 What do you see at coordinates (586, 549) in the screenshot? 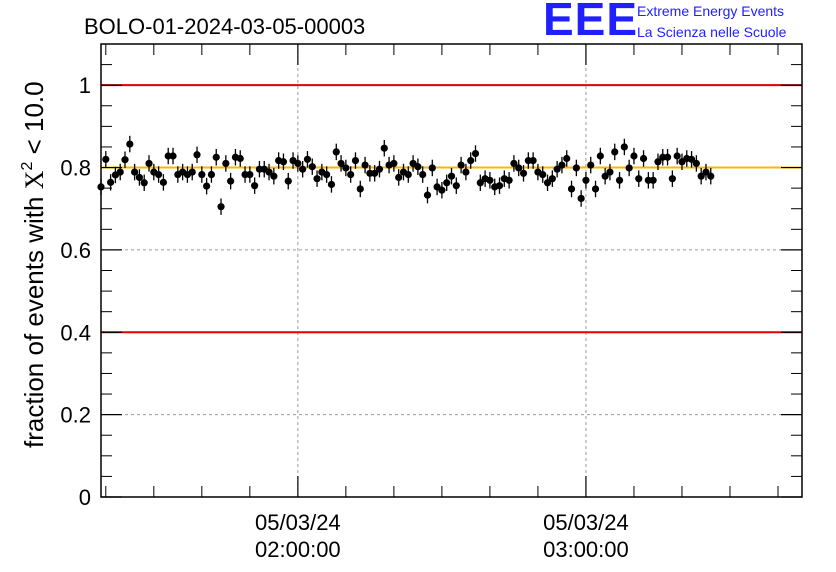
I see `x-tick-time: 03:00:00` at bounding box center [586, 549].